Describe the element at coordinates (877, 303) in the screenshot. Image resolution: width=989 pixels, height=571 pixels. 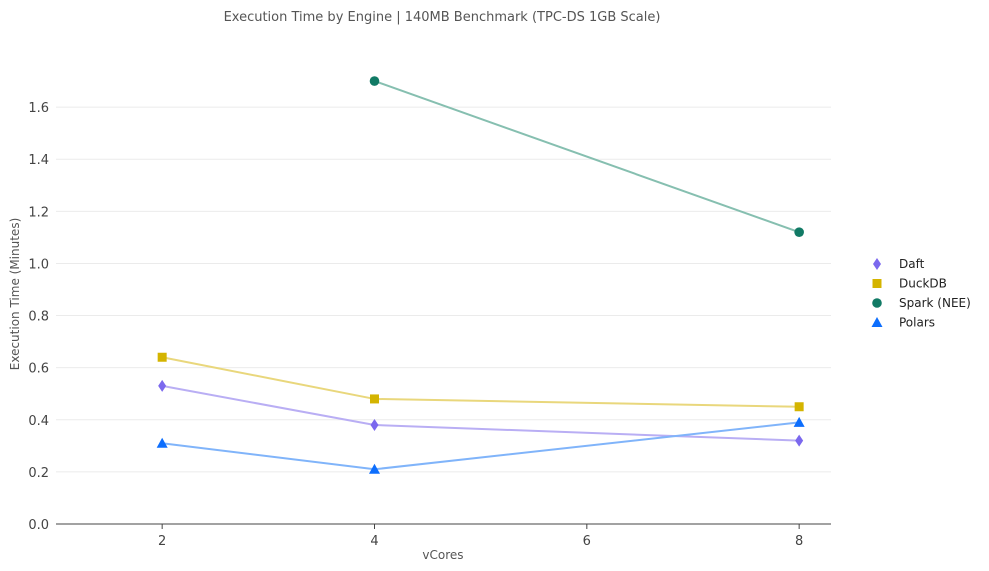
I see `legend-marker-spark-nee` at that location.